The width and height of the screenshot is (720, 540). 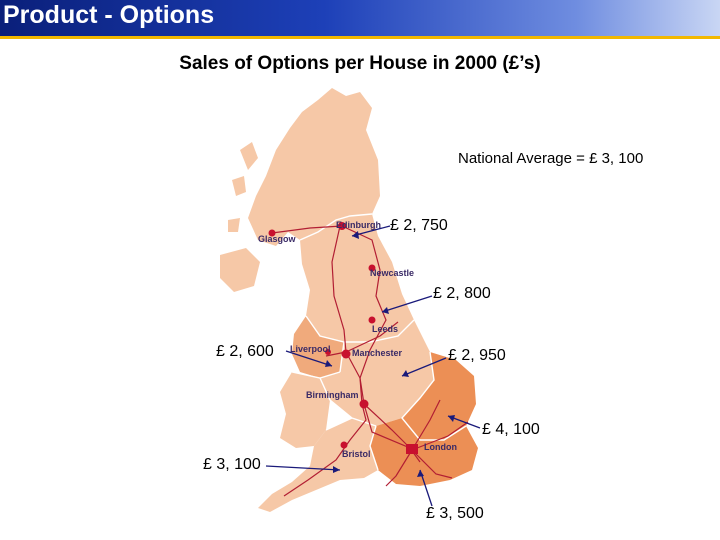 What do you see at coordinates (551, 158) in the screenshot?
I see `national-average-label: National Average = £ 3, 100` at bounding box center [551, 158].